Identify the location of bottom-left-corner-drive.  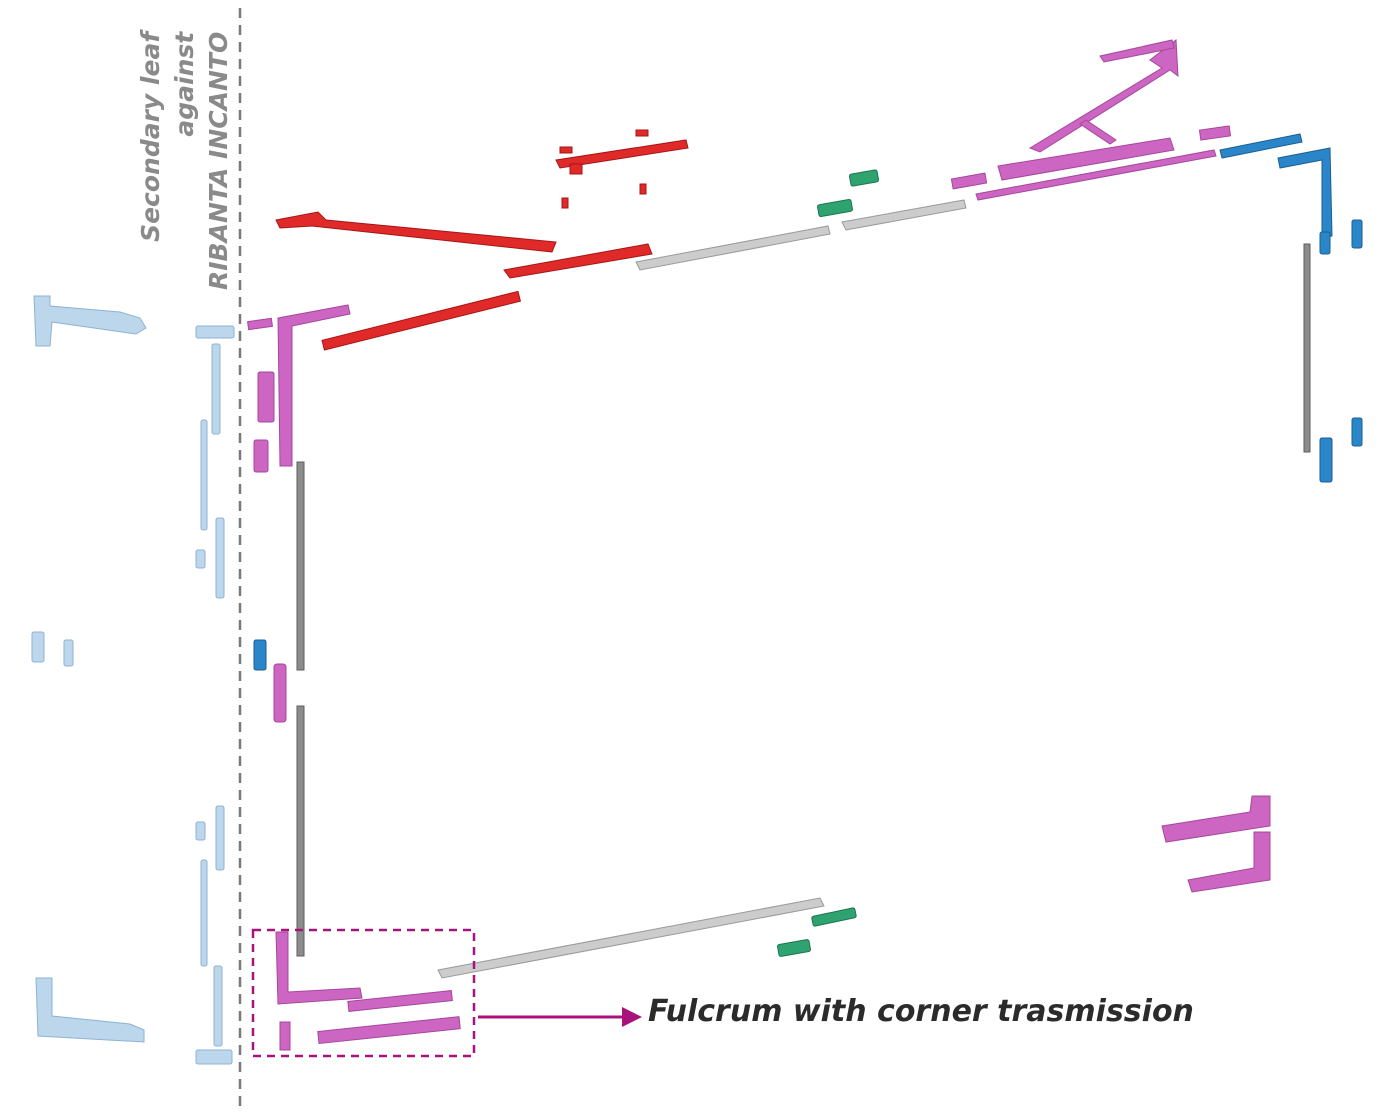
(319, 968).